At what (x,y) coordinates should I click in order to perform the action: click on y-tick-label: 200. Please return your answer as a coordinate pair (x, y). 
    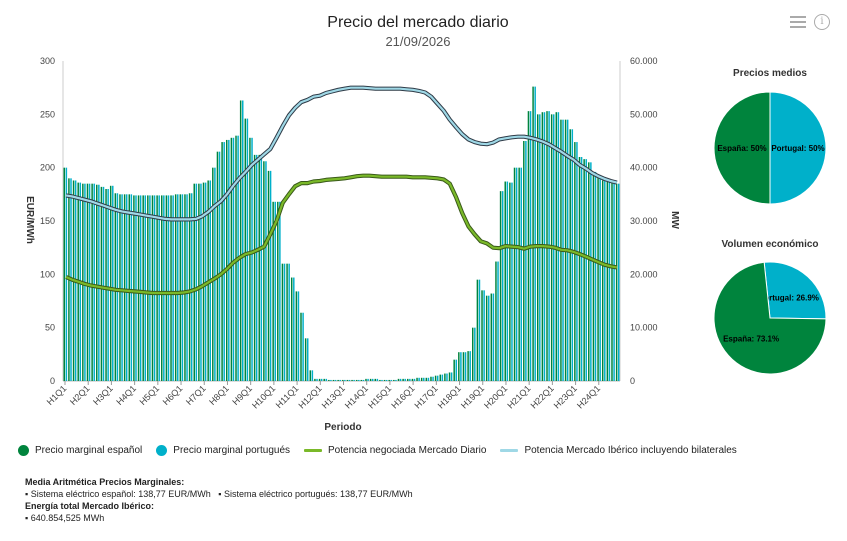
    Looking at the image, I should click on (47, 168).